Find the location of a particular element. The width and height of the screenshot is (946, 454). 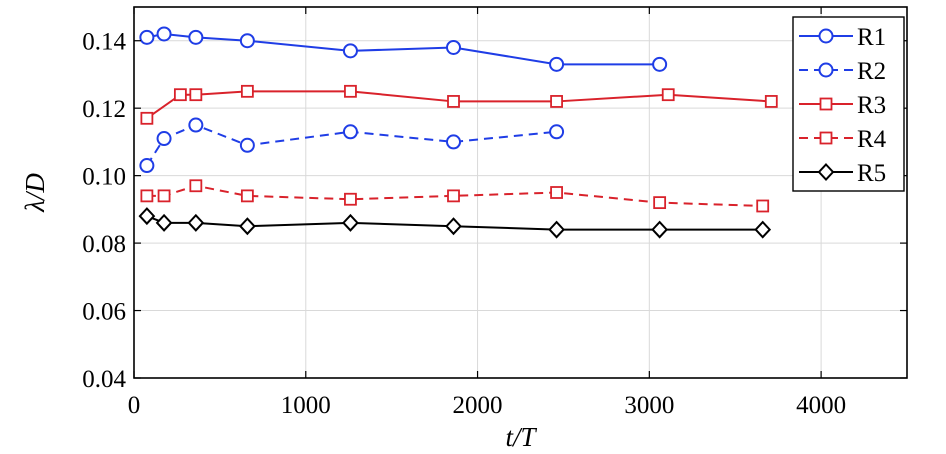

legend-label: R3 is located at coordinates (871, 105).